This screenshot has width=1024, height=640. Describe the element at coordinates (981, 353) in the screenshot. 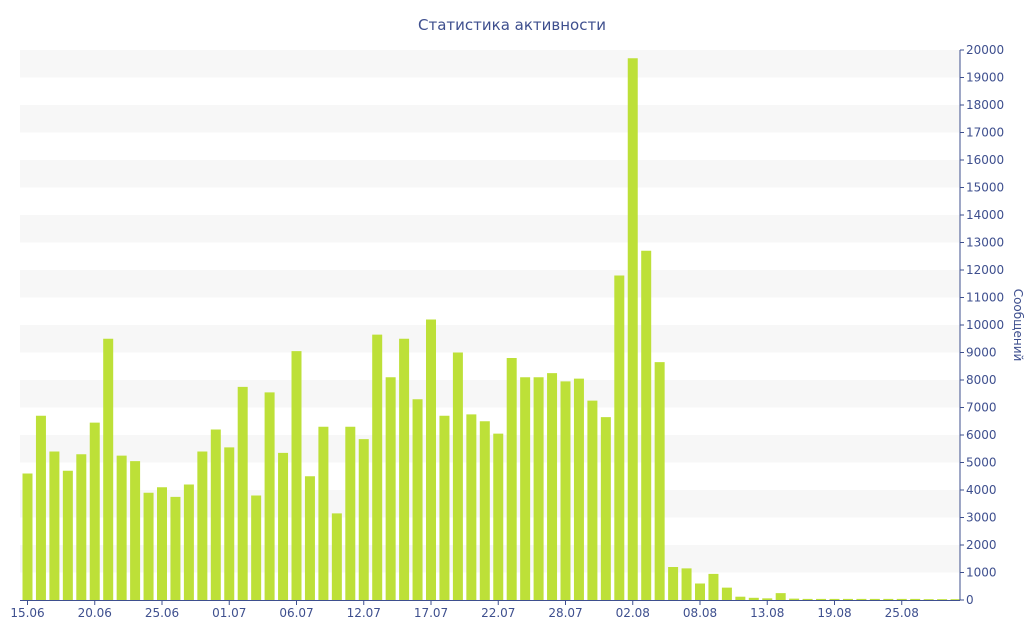

I see `y-tick-label: 9000` at that location.